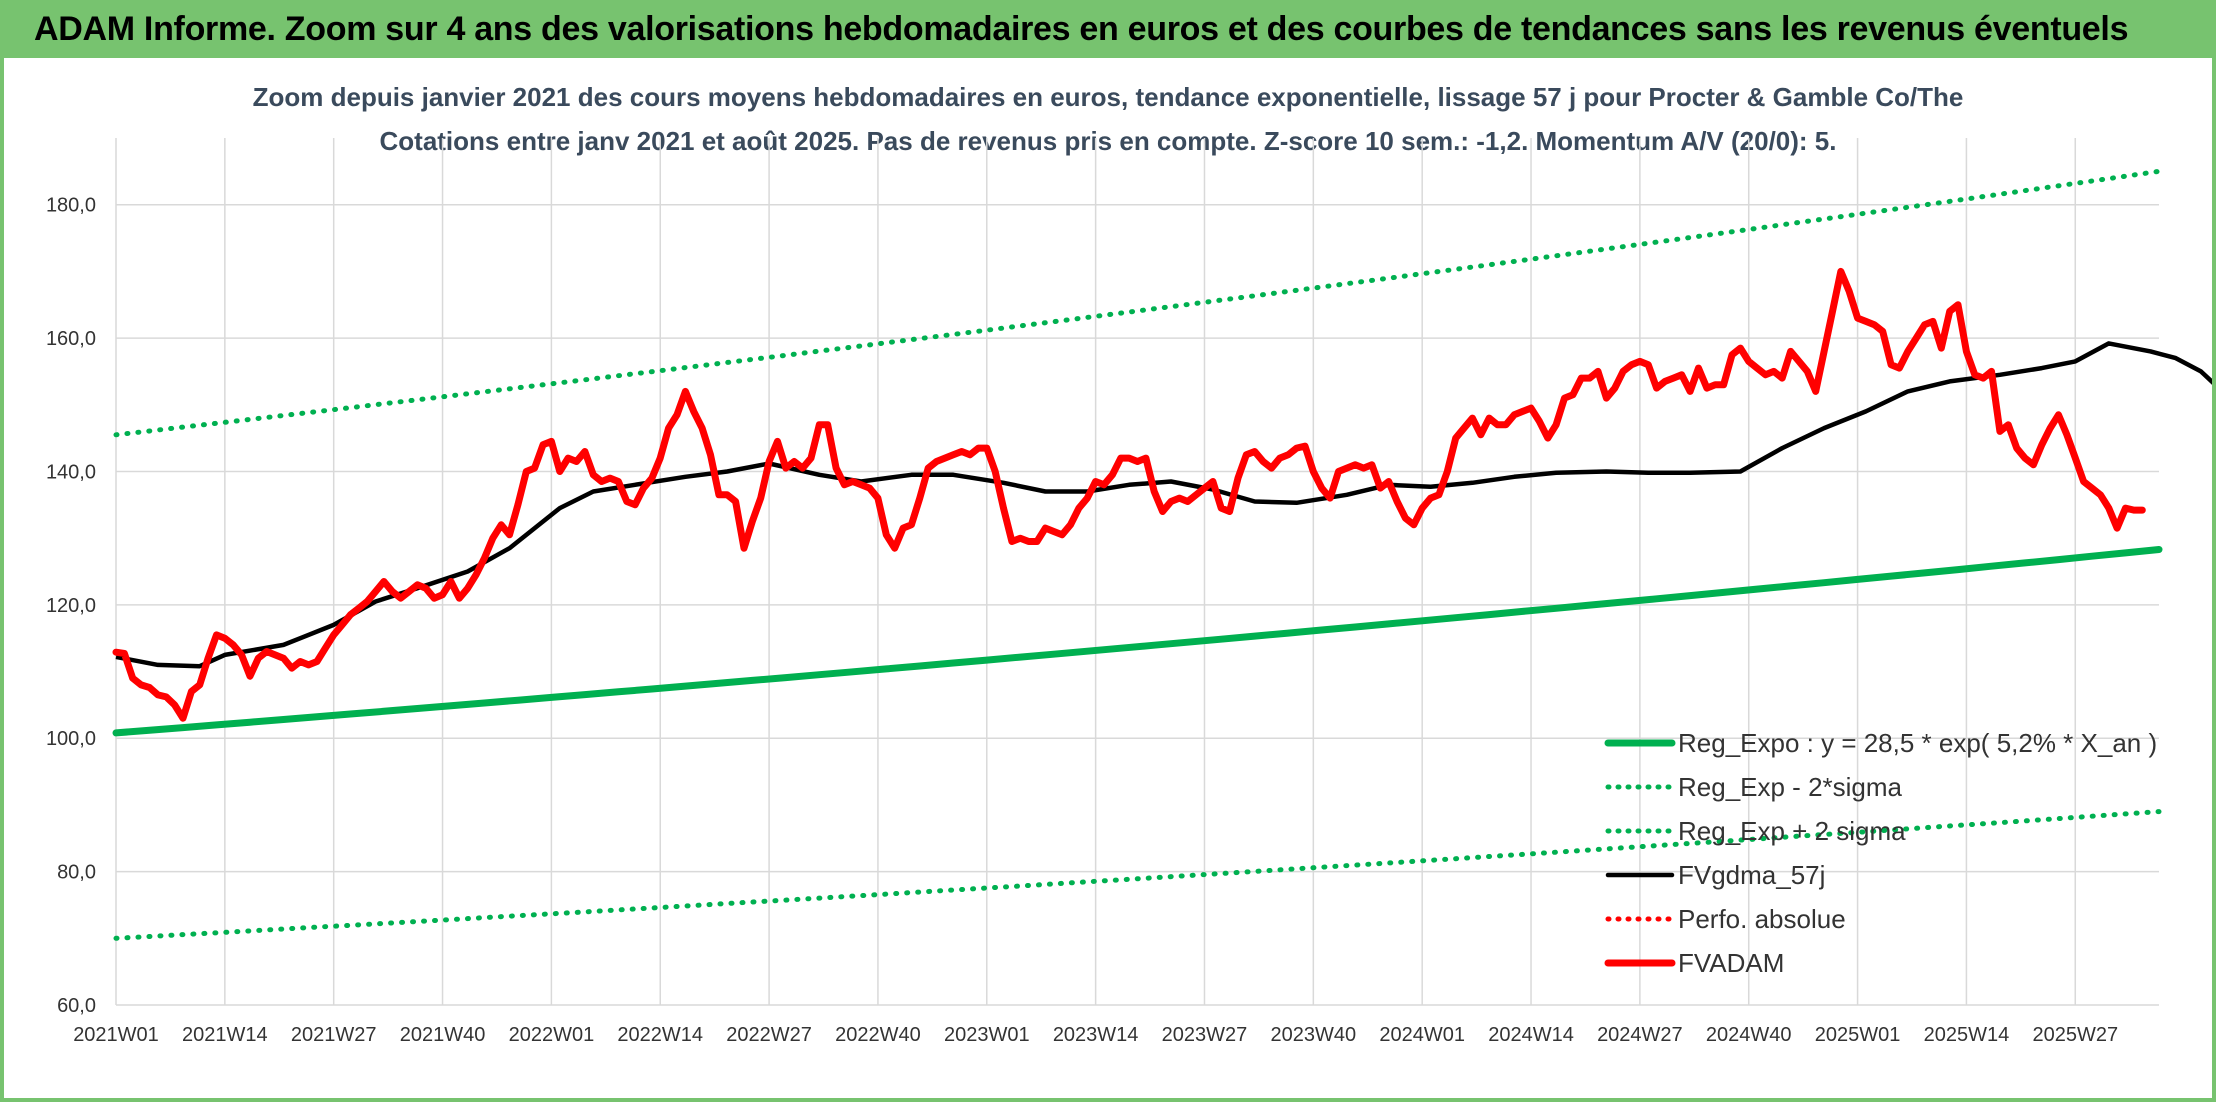  What do you see at coordinates (1731, 963) in the screenshot?
I see `legend-label-fvadam: FVADAM` at bounding box center [1731, 963].